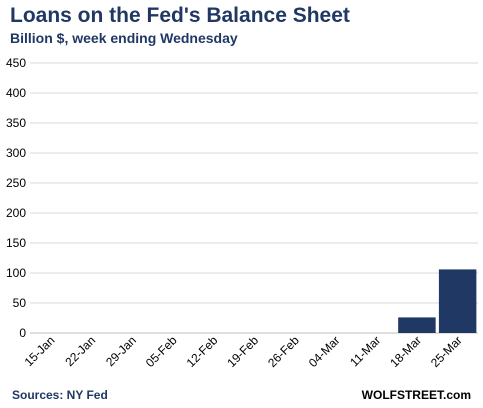  What do you see at coordinates (457, 301) in the screenshot?
I see `bar-25-mar` at bounding box center [457, 301].